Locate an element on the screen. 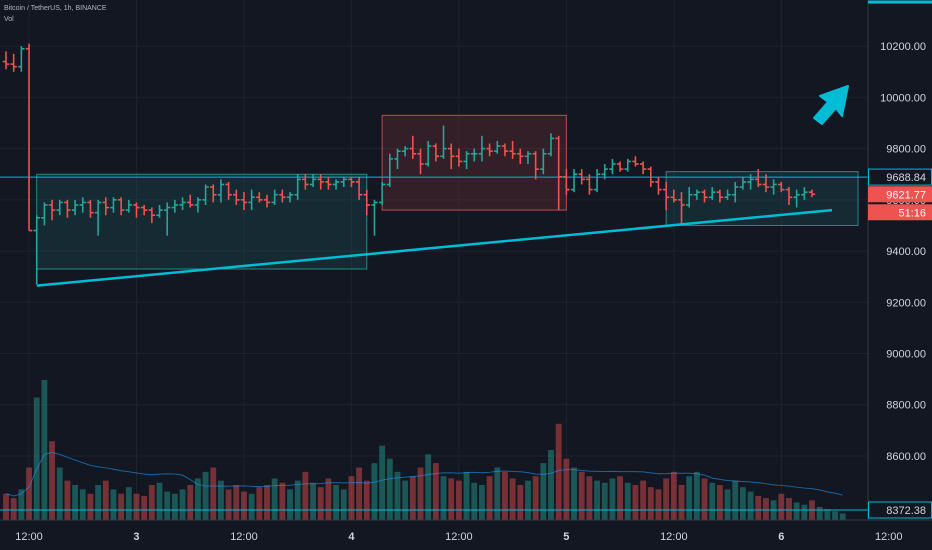  annotation-rectangle is located at coordinates (474, 162).